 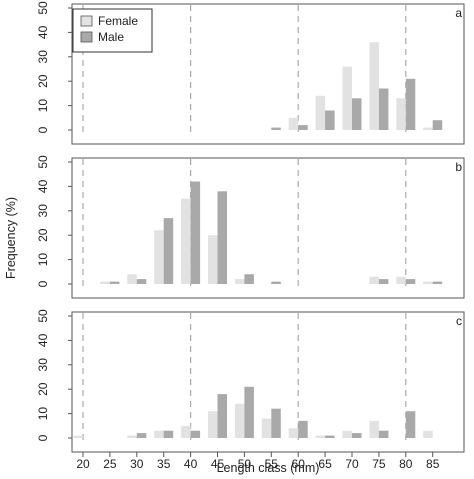 What do you see at coordinates (325, 464) in the screenshot?
I see `x-tick-label-65: 65` at bounding box center [325, 464].